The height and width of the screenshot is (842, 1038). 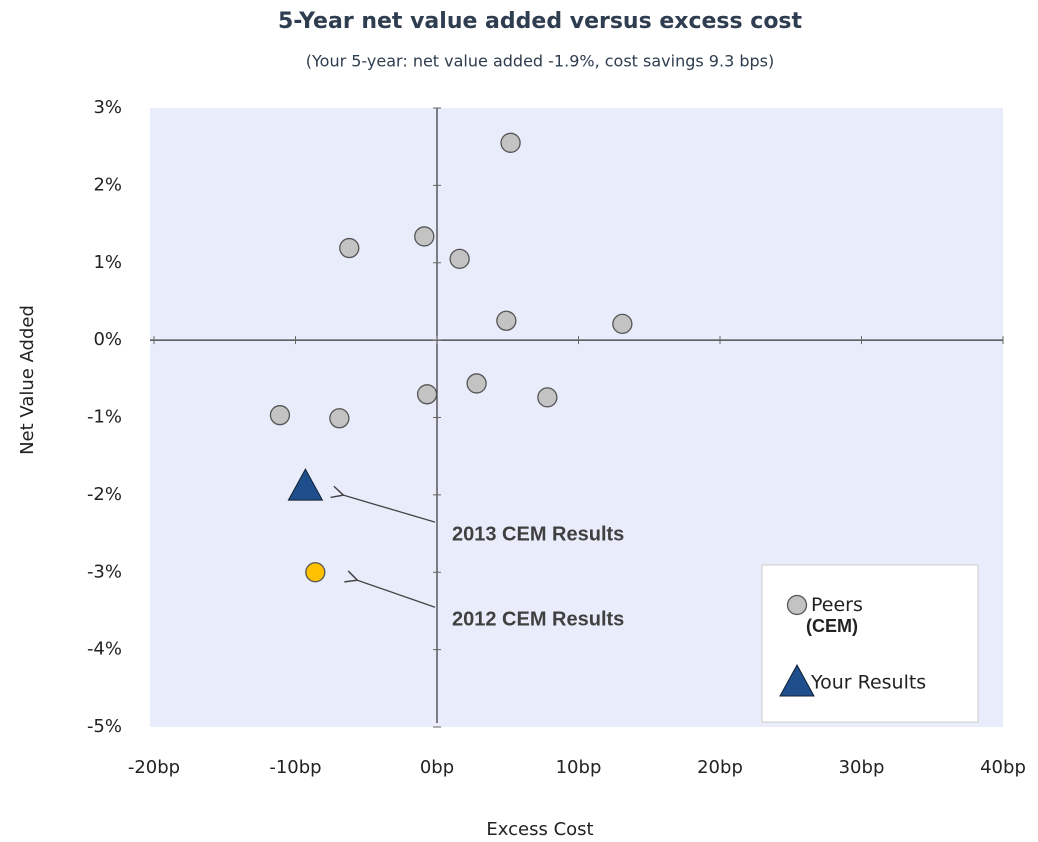 I want to click on y-tick-label: -1%, so click(x=104, y=417).